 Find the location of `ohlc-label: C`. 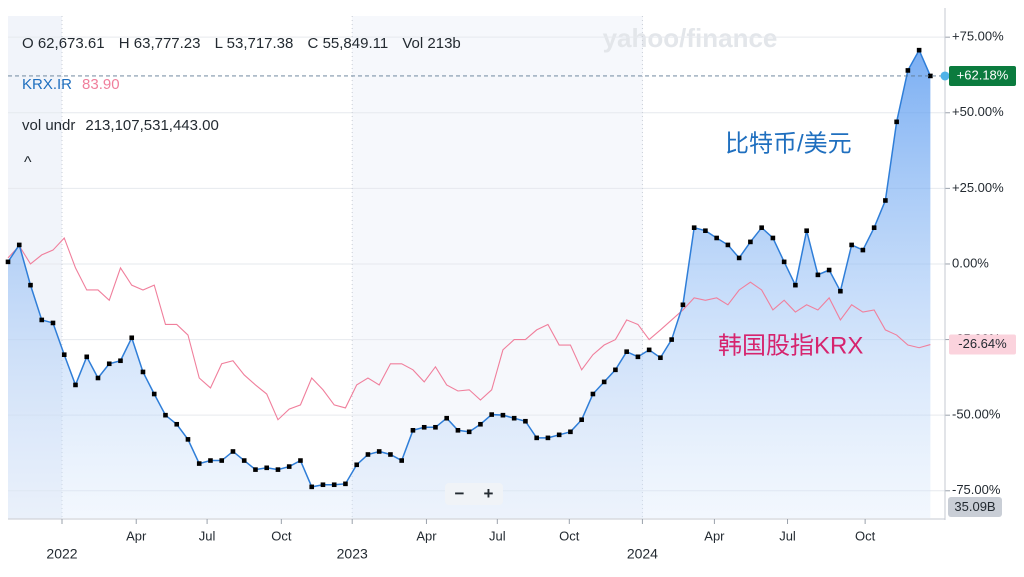

ohlc-label: C is located at coordinates (313, 43).